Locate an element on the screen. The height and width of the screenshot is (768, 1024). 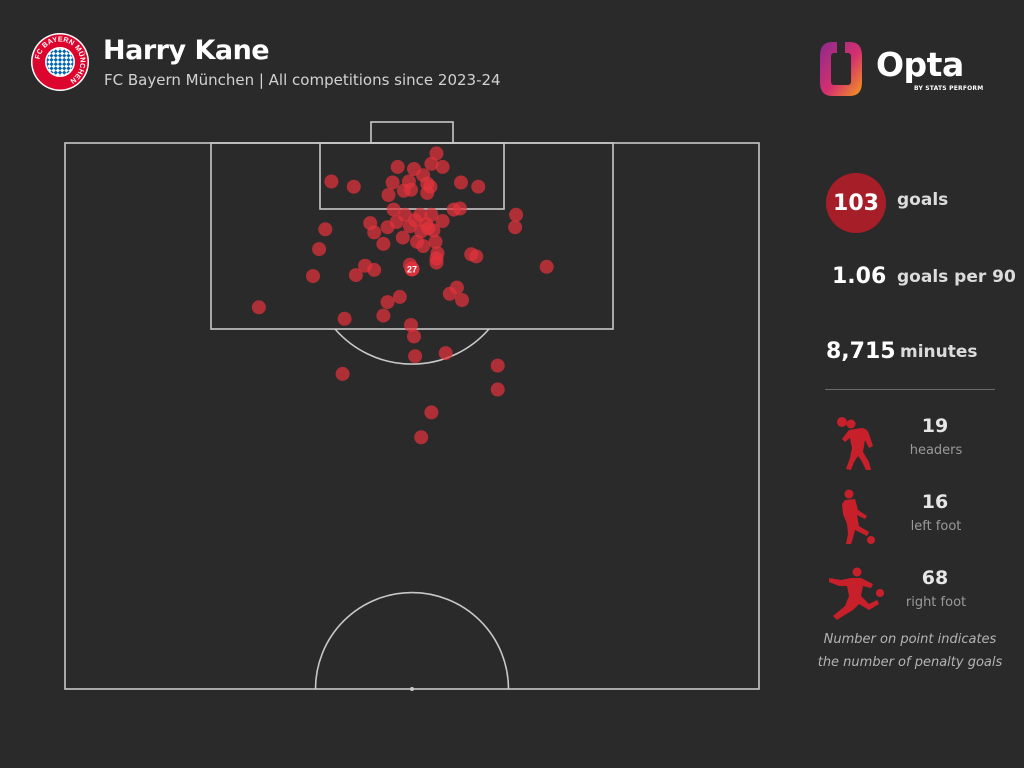
goals-badge: 103 is located at coordinates (856, 203).